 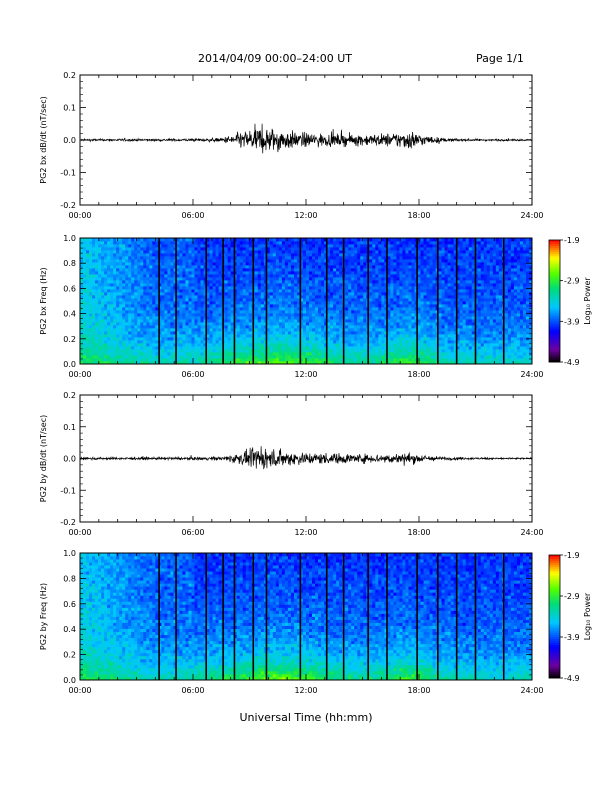 What do you see at coordinates (306, 717) in the screenshot?
I see `x-axis-label: Universal Time (hh:mm)` at bounding box center [306, 717].